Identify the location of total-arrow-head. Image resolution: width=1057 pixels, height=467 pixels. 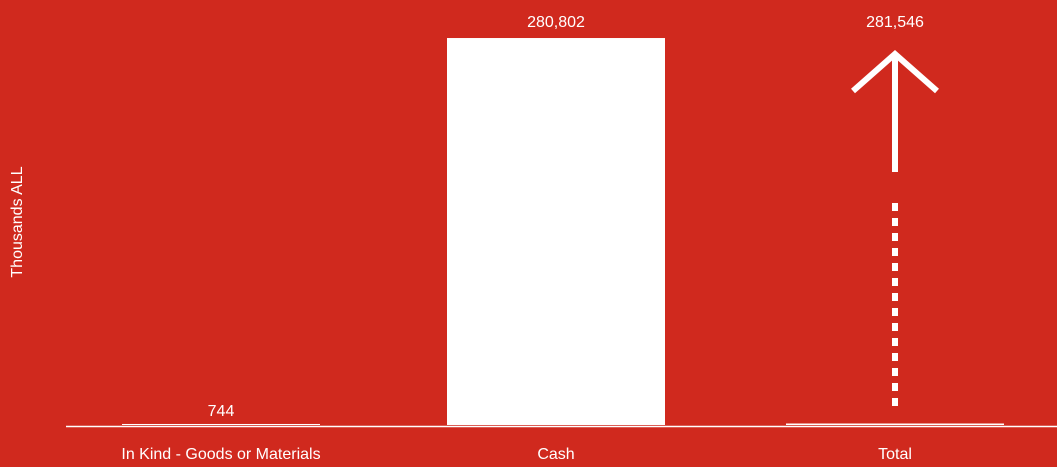
(895, 72).